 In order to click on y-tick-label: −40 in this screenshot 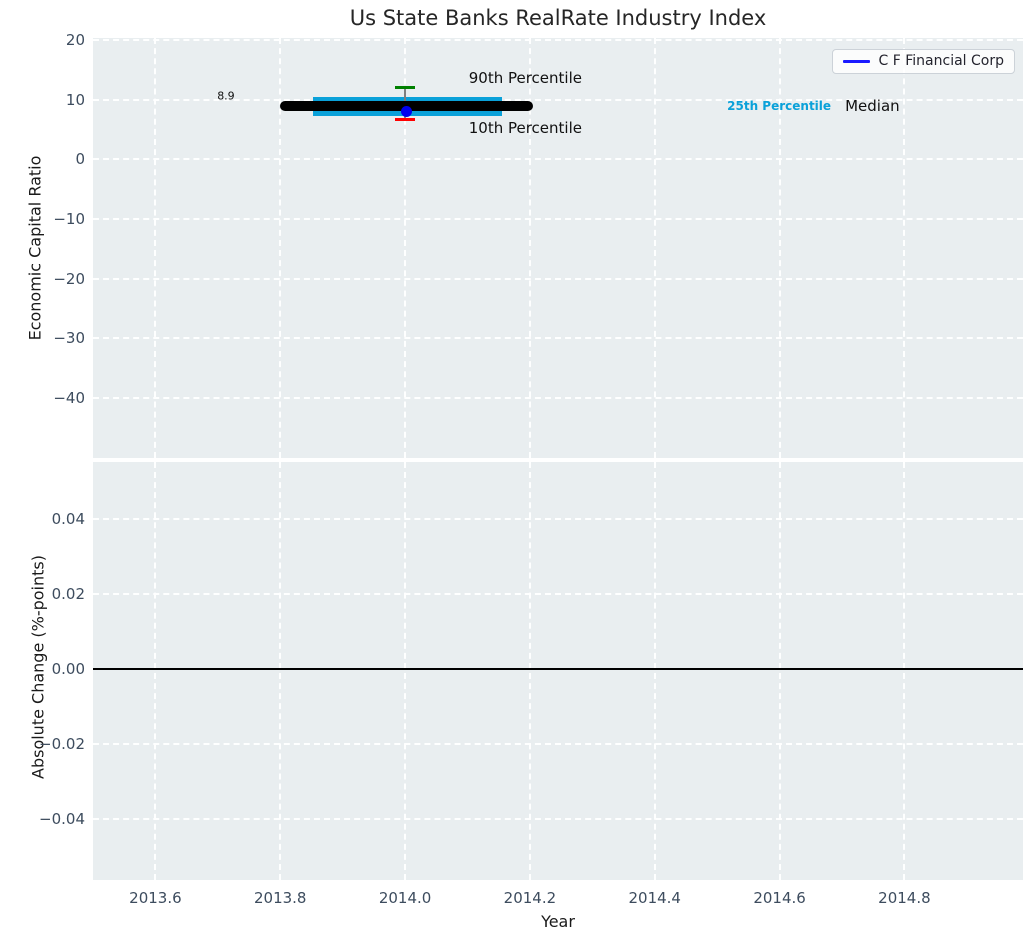, I will do `click(69, 397)`.